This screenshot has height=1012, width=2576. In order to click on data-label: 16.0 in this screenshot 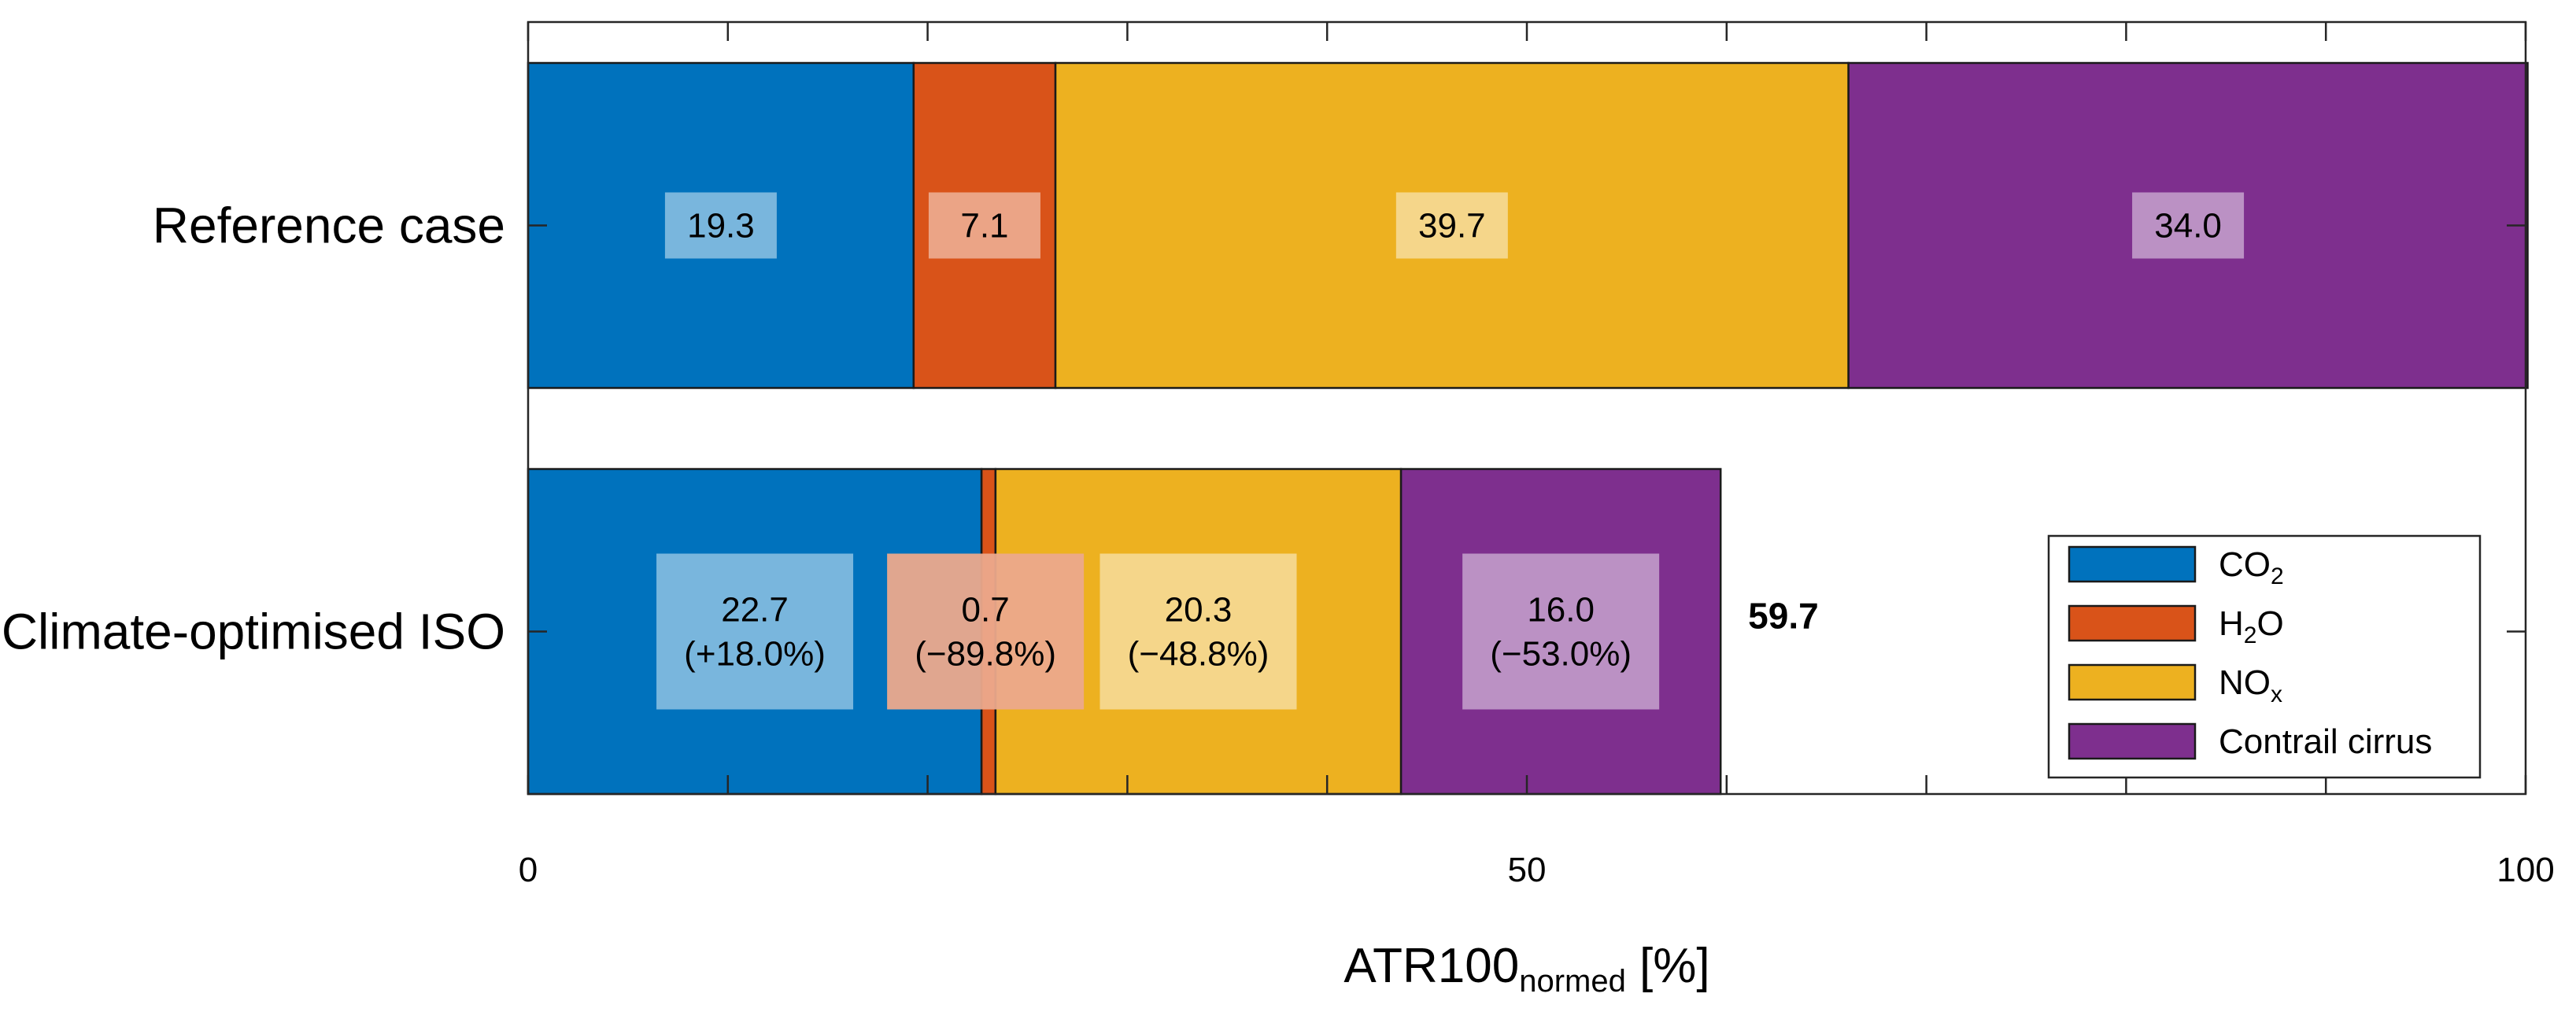, I will do `click(1561, 610)`.